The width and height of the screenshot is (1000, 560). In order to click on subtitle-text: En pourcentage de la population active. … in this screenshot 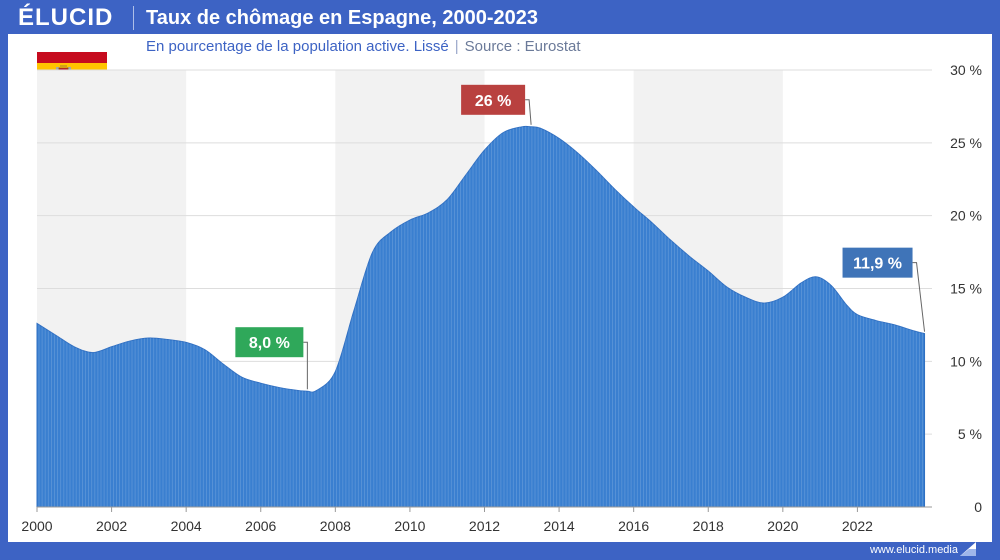, I will do `click(297, 46)`.